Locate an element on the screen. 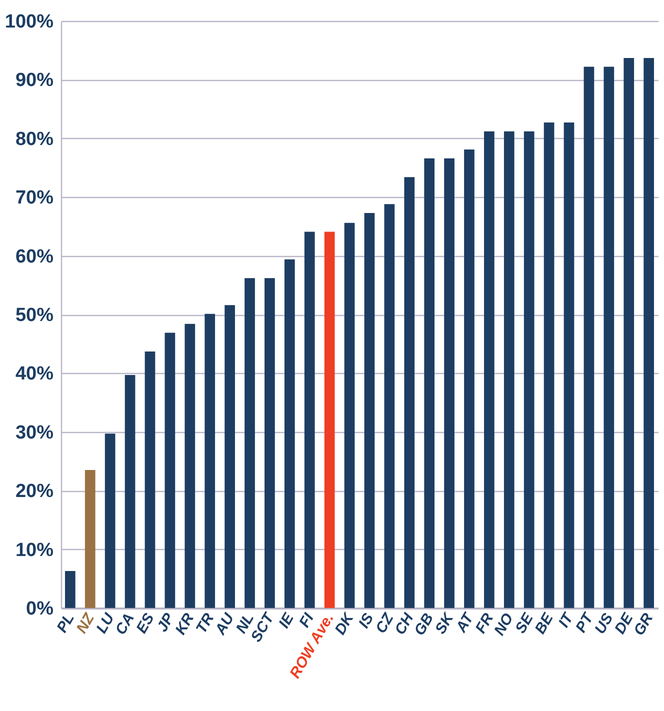 The width and height of the screenshot is (664, 711). y-tick-label: 70% is located at coordinates (34, 198).